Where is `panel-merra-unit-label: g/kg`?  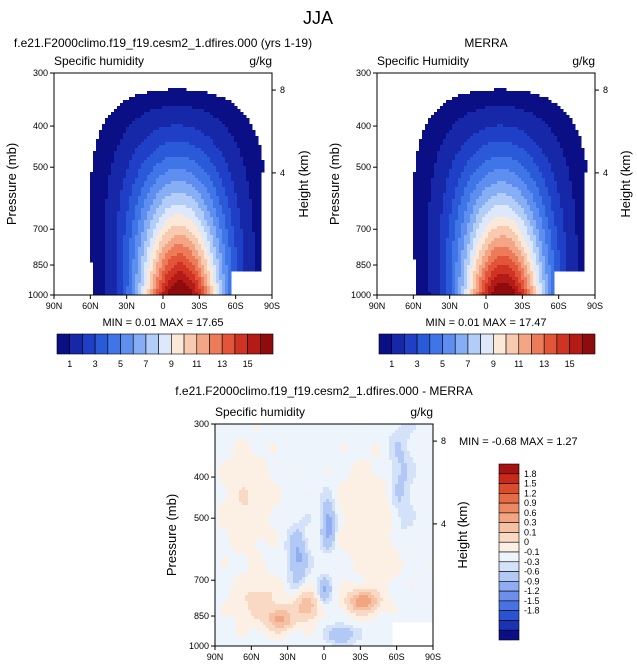 panel-merra-unit-label: g/kg is located at coordinates (583, 61).